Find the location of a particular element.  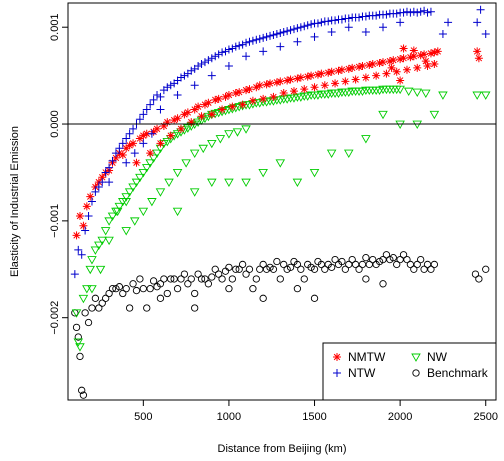

y-tick-label: −0.002 is located at coordinates (55, 318).